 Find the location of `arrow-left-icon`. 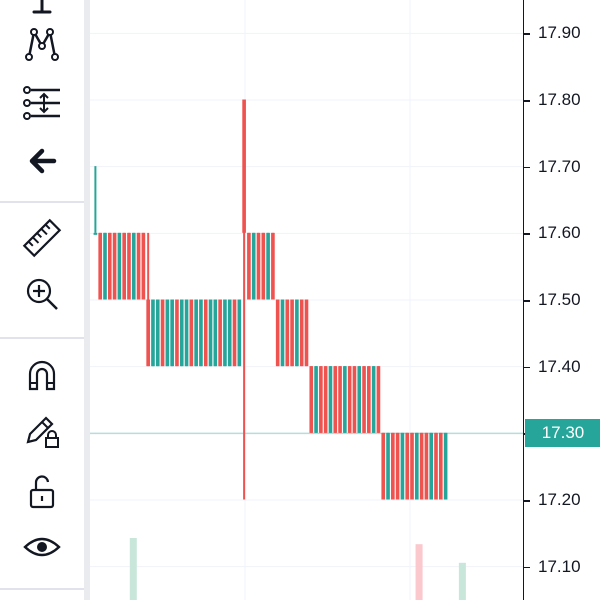

arrow-left-icon is located at coordinates (42, 163).